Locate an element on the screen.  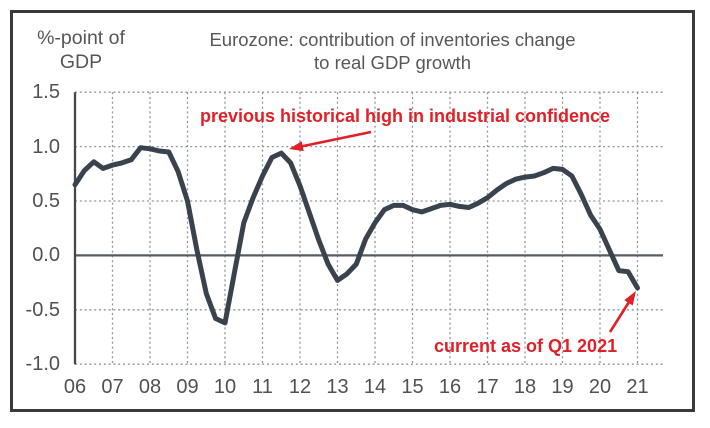
x-tick-label: 14 is located at coordinates (375, 387).